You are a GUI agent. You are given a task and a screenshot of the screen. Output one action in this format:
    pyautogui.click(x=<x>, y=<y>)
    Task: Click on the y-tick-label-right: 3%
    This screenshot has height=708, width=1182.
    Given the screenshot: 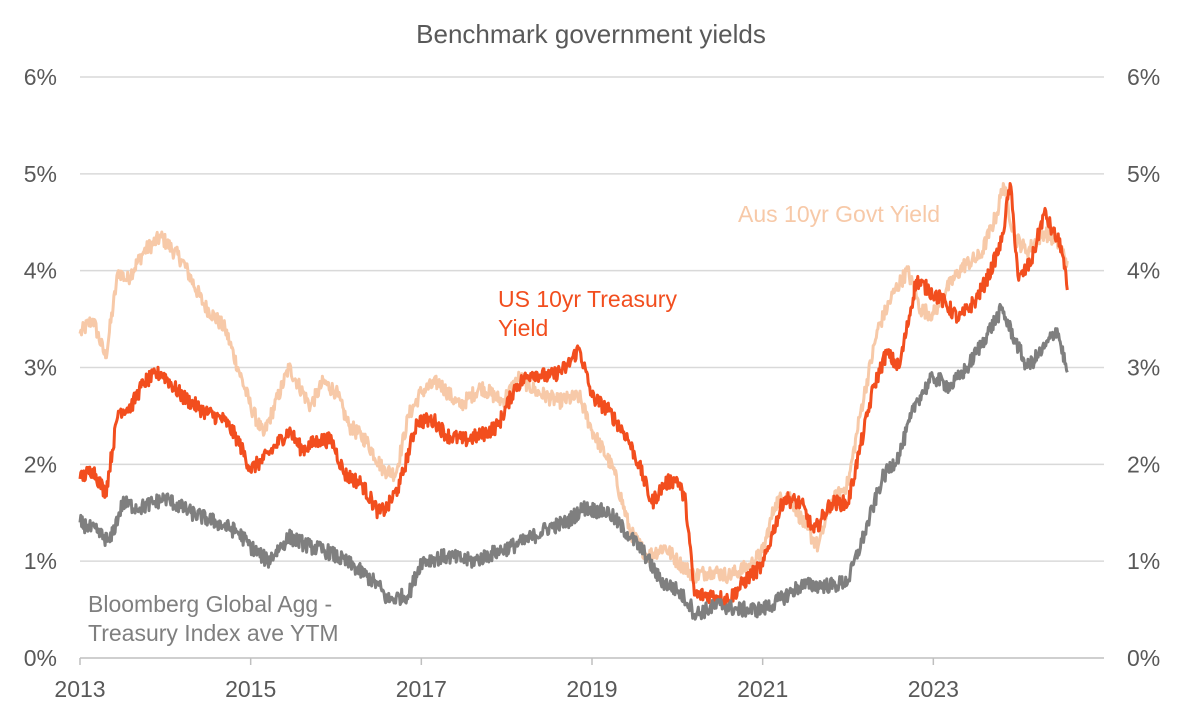 What is the action you would take?
    pyautogui.click(x=1143, y=368)
    